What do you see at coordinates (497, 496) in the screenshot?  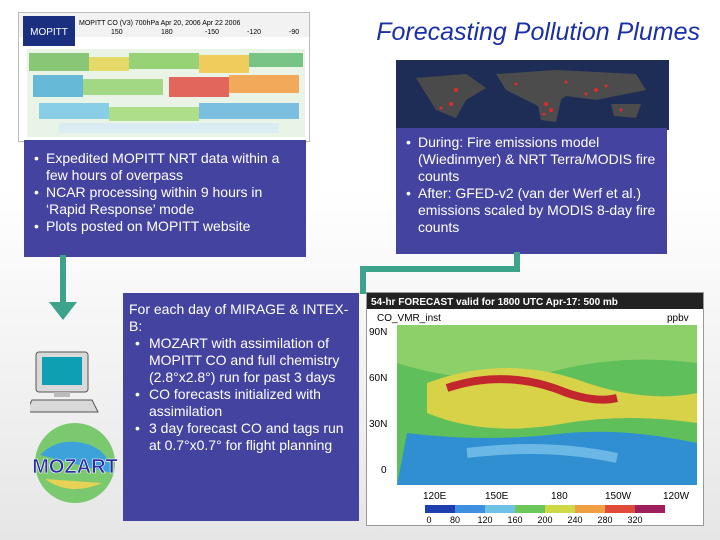 I see `lon-label: 150E` at bounding box center [497, 496].